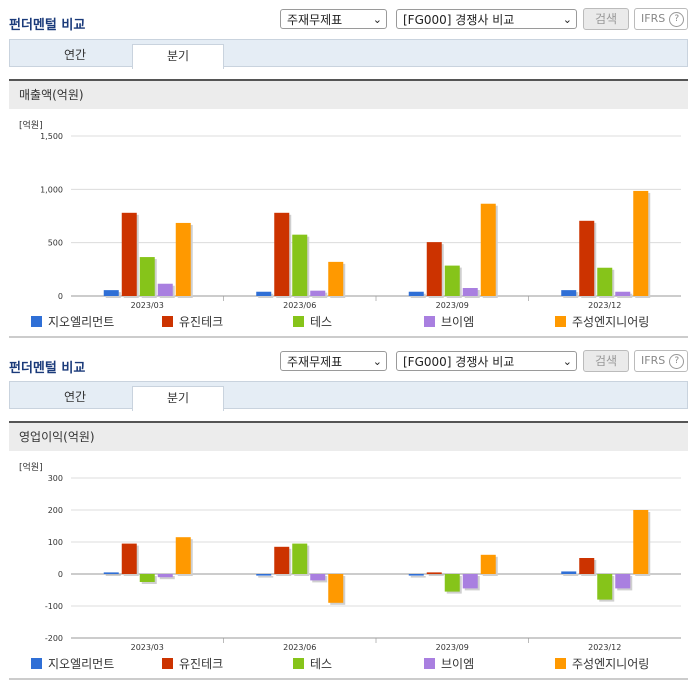 The image size is (696, 684). Describe the element at coordinates (51, 189) in the screenshot. I see `y-tick-label: 1,000` at that location.